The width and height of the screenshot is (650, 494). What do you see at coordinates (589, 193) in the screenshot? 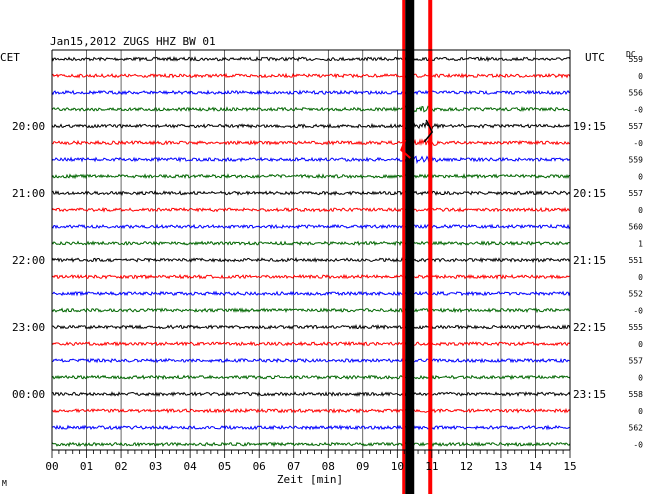
I see `right-hour-label: 20:15` at bounding box center [589, 193].